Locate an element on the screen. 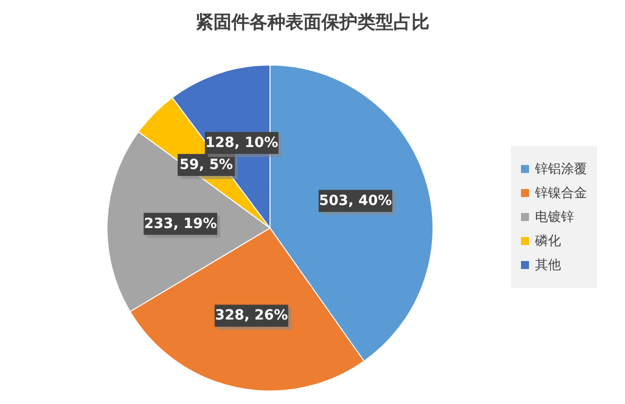 This screenshot has height=404, width=625. data-label: 328, 26% is located at coordinates (251, 316).